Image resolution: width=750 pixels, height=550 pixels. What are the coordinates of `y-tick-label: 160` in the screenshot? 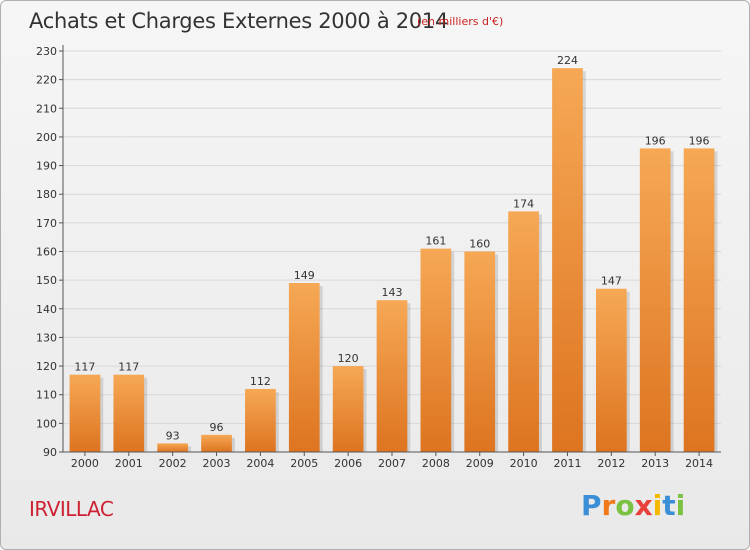 It's located at (46, 252).